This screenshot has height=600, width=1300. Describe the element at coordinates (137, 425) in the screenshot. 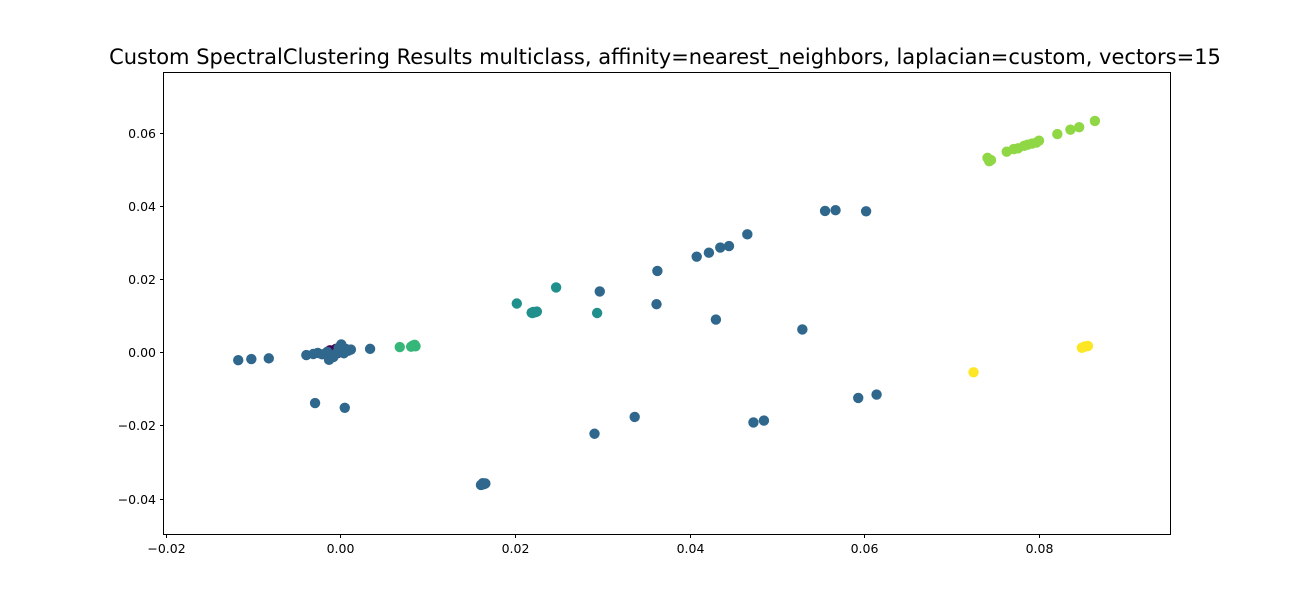

I see `y-tick-label: −0.02` at that location.